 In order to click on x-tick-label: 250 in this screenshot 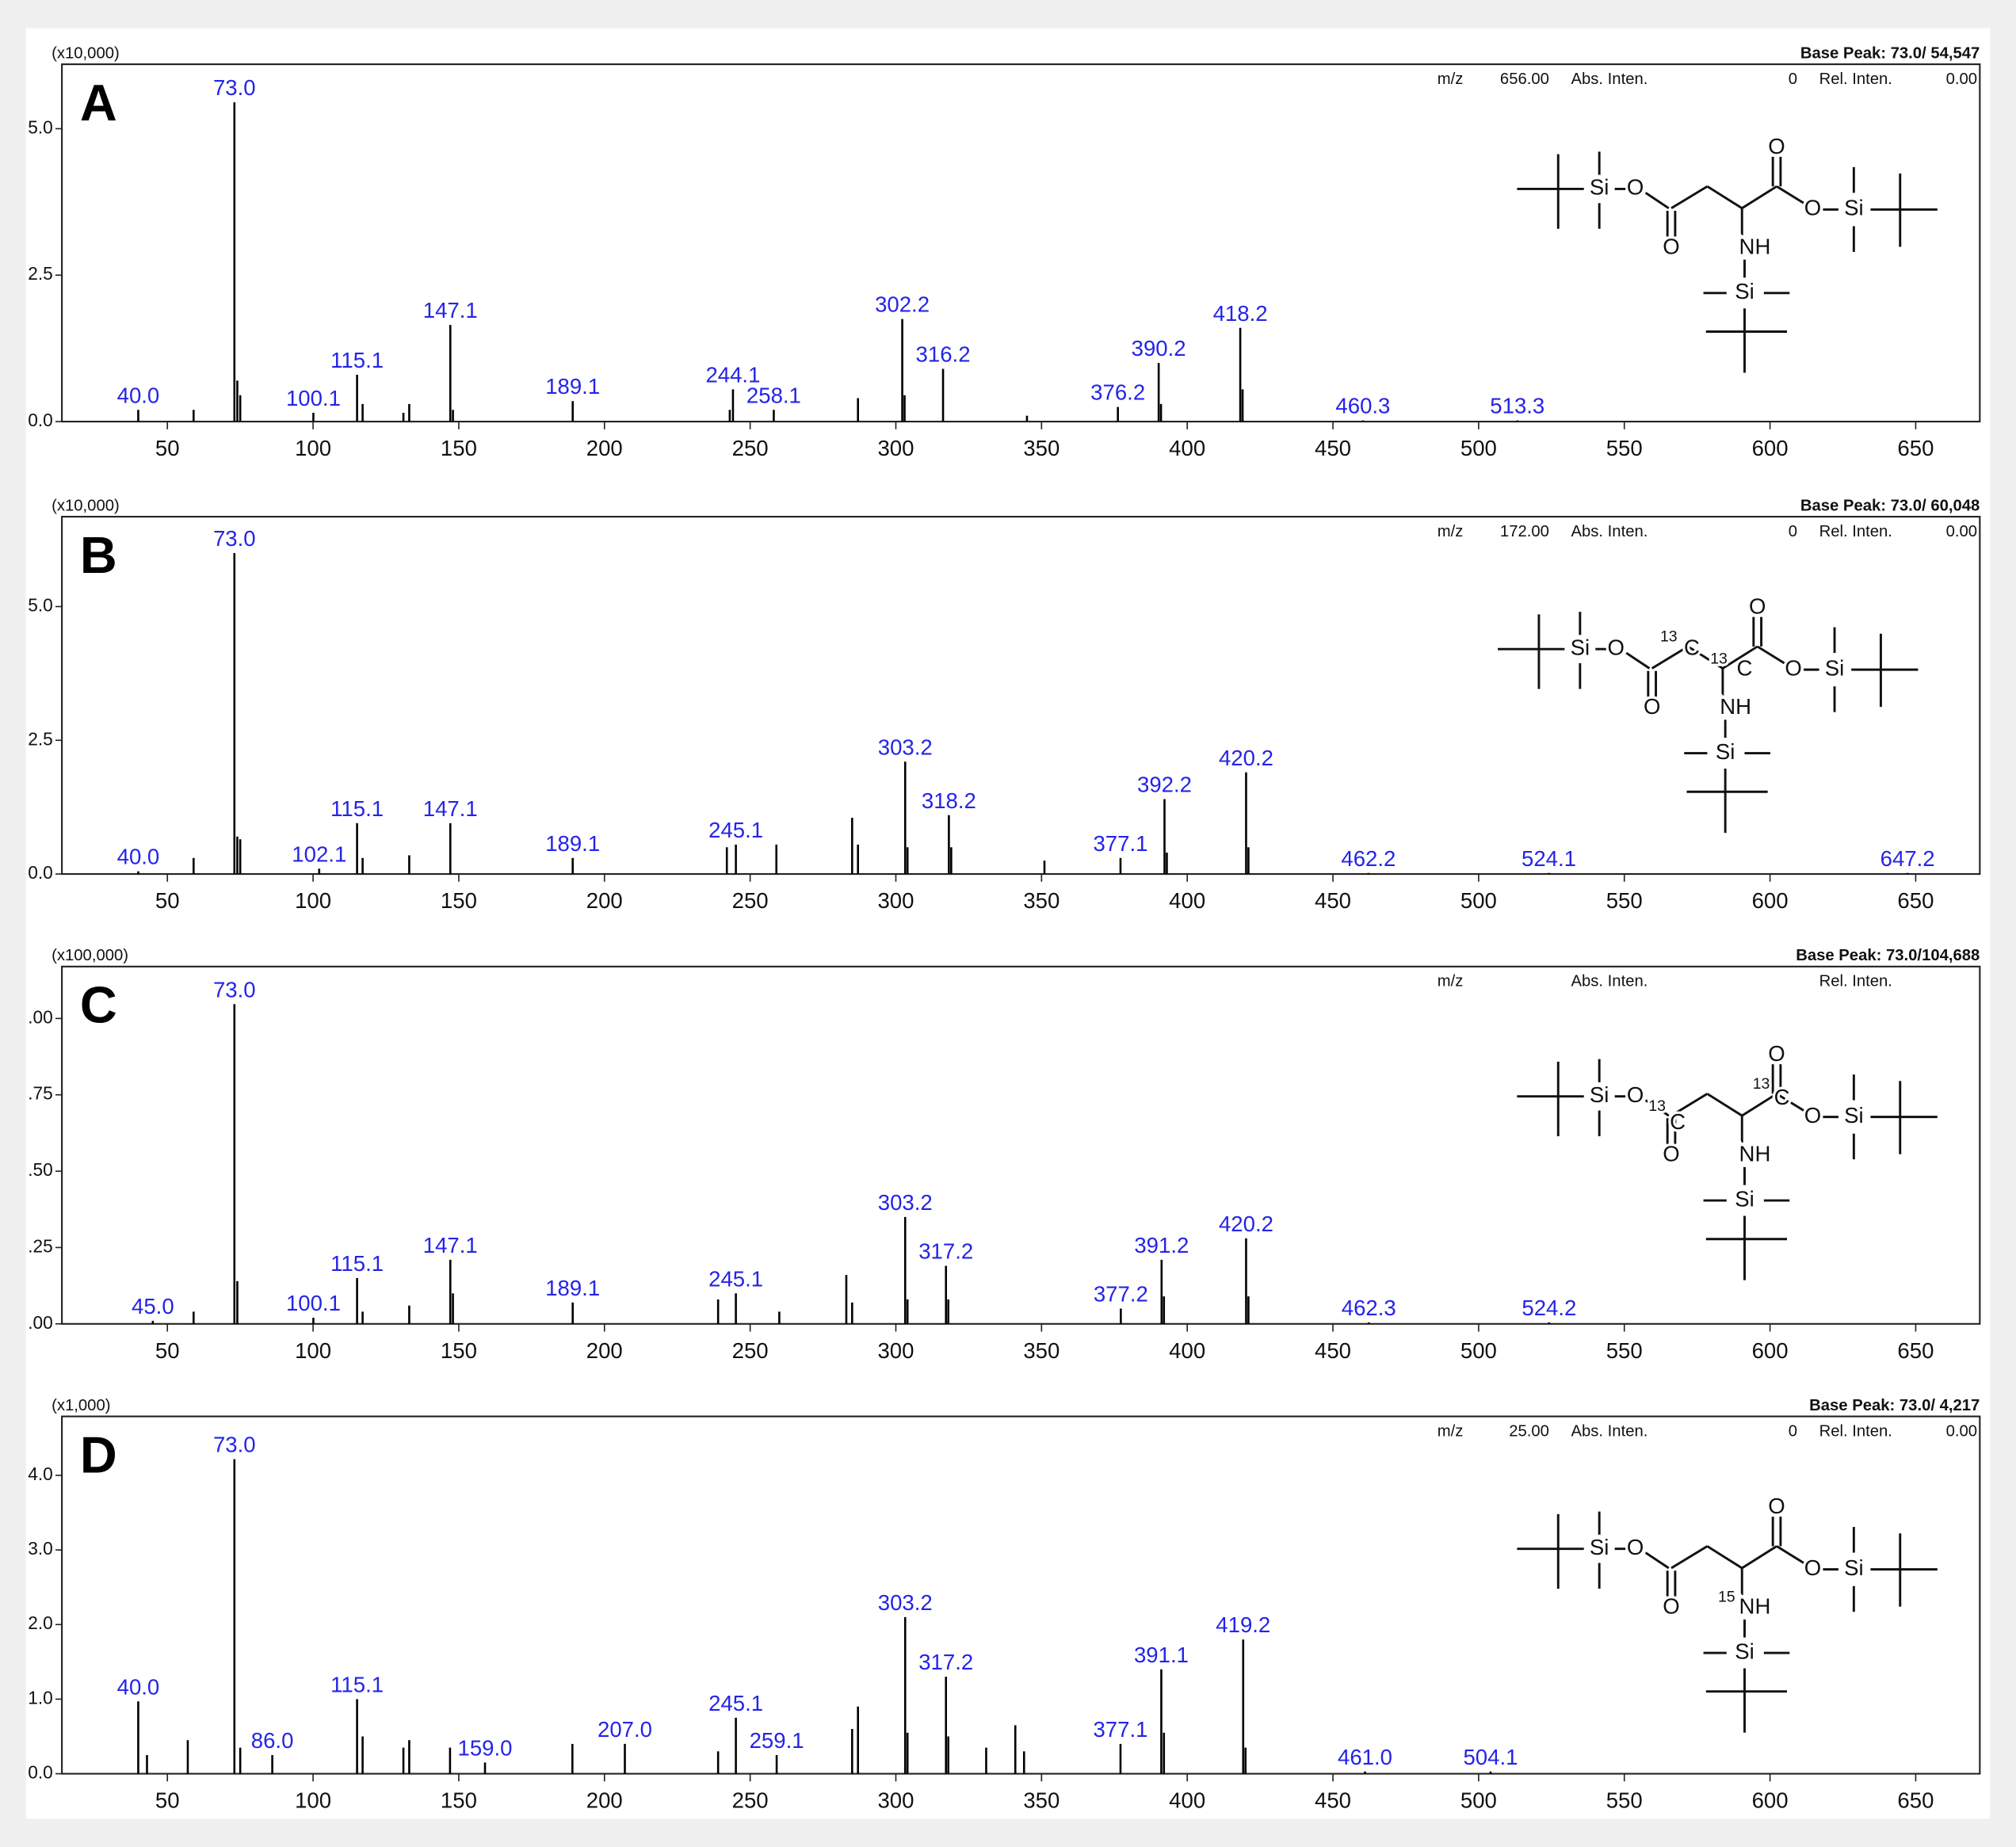, I will do `click(750, 900)`.